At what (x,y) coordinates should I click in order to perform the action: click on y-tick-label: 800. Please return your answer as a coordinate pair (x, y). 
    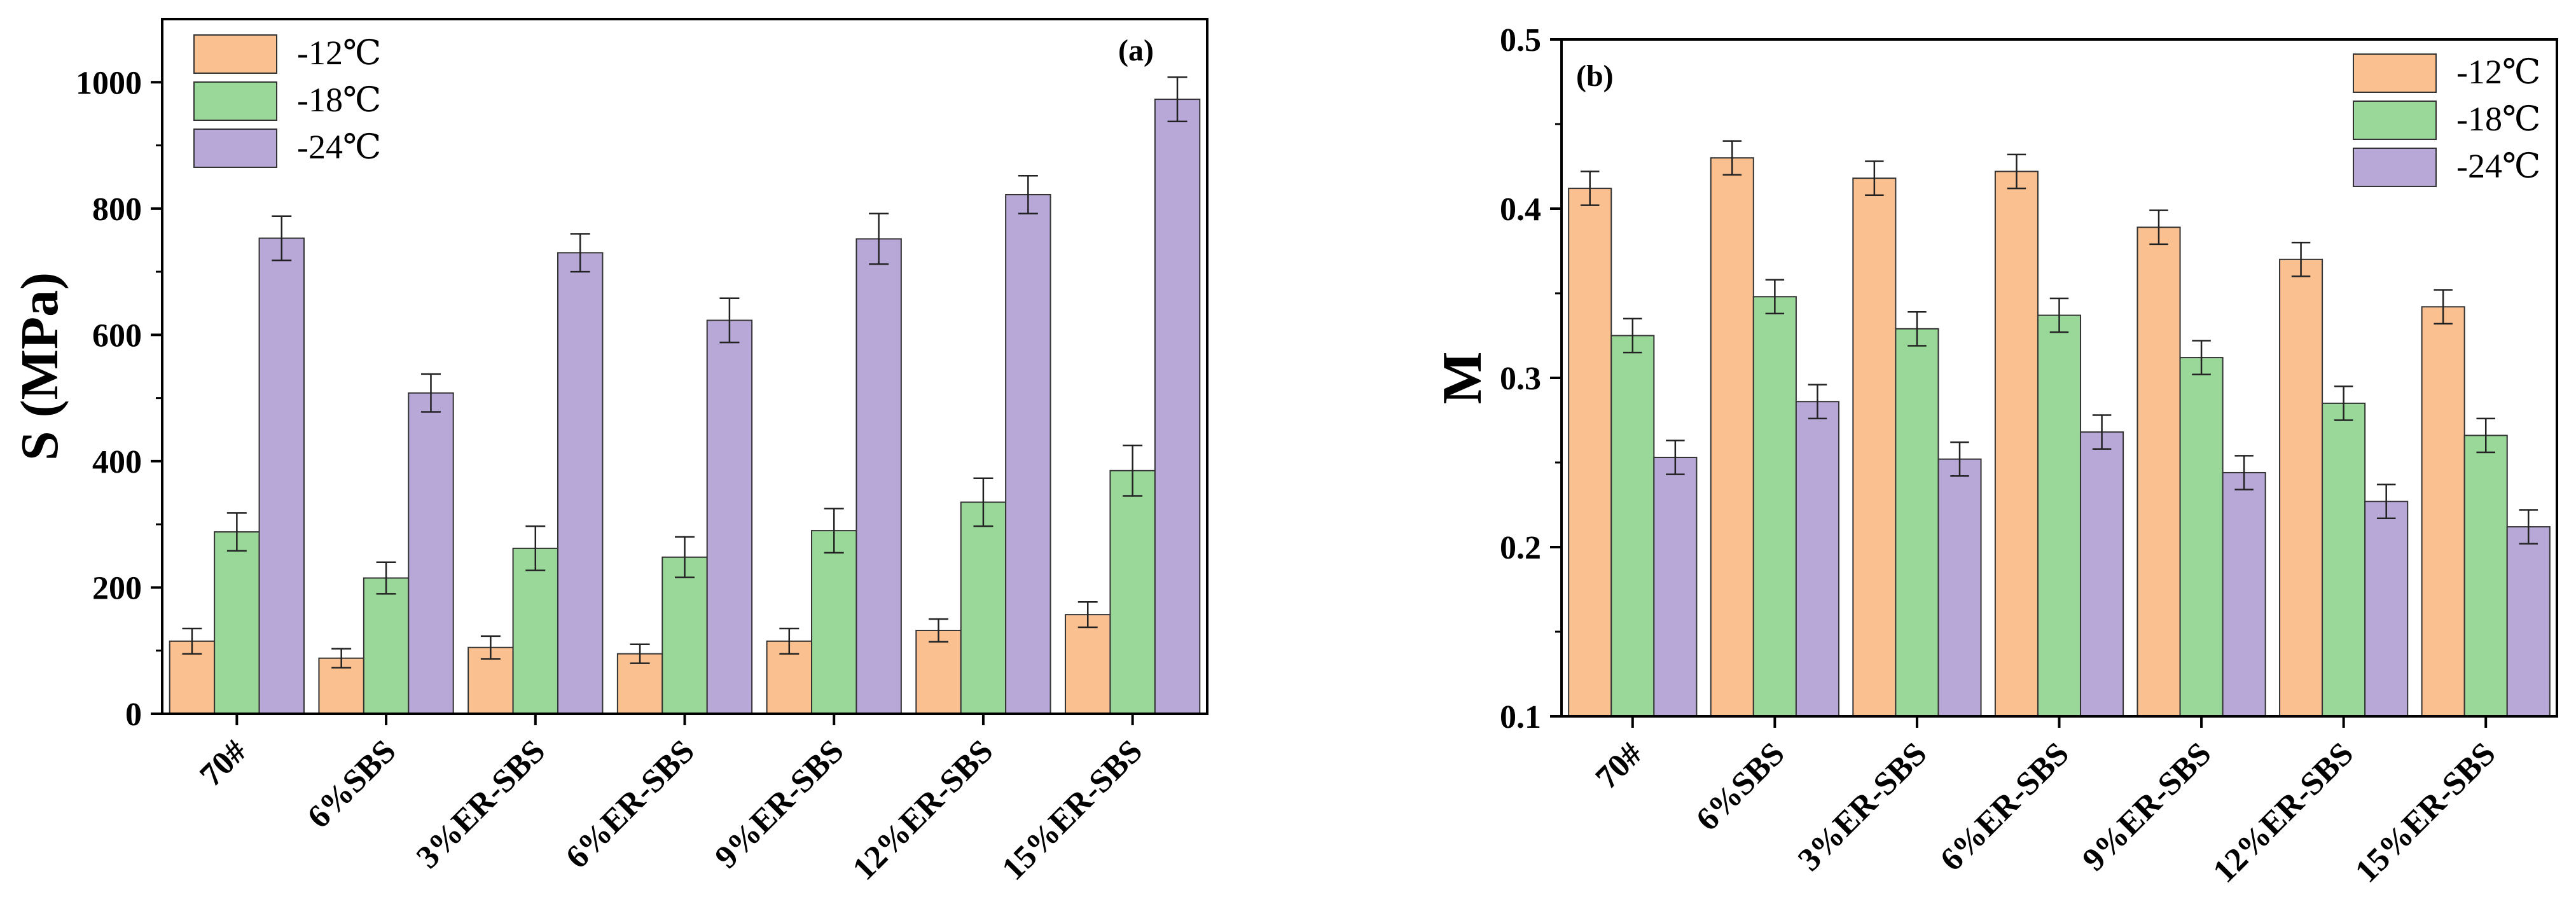
    Looking at the image, I should click on (117, 209).